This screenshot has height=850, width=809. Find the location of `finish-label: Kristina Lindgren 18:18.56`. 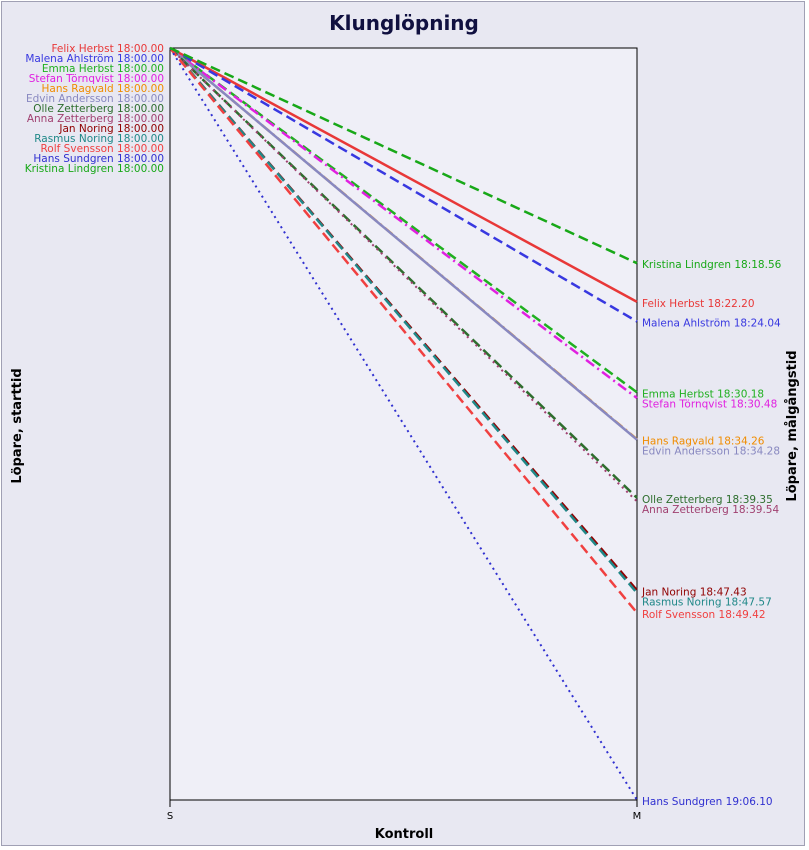

finish-label: Kristina Lindgren 18:18.56 is located at coordinates (712, 265).